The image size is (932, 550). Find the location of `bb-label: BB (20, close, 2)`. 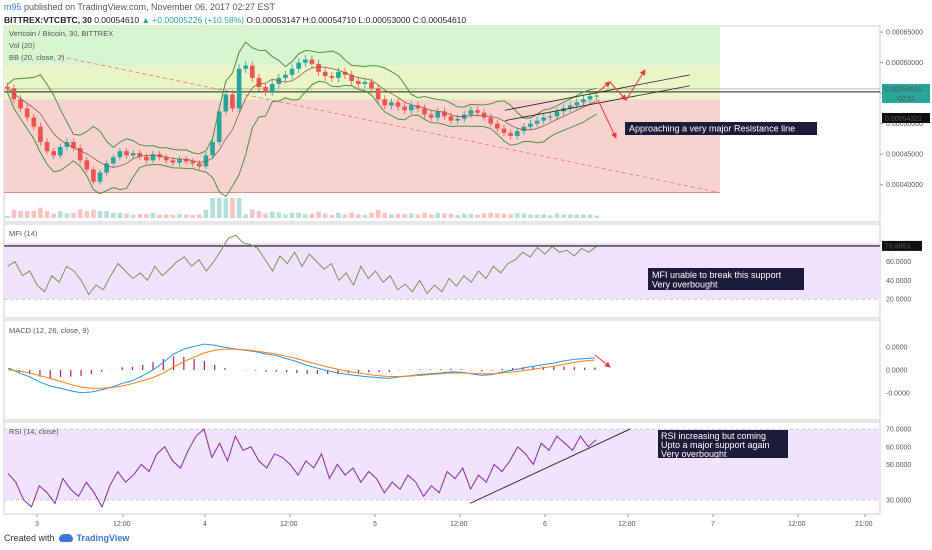

bb-label: BB (20, close, 2) is located at coordinates (37, 57).